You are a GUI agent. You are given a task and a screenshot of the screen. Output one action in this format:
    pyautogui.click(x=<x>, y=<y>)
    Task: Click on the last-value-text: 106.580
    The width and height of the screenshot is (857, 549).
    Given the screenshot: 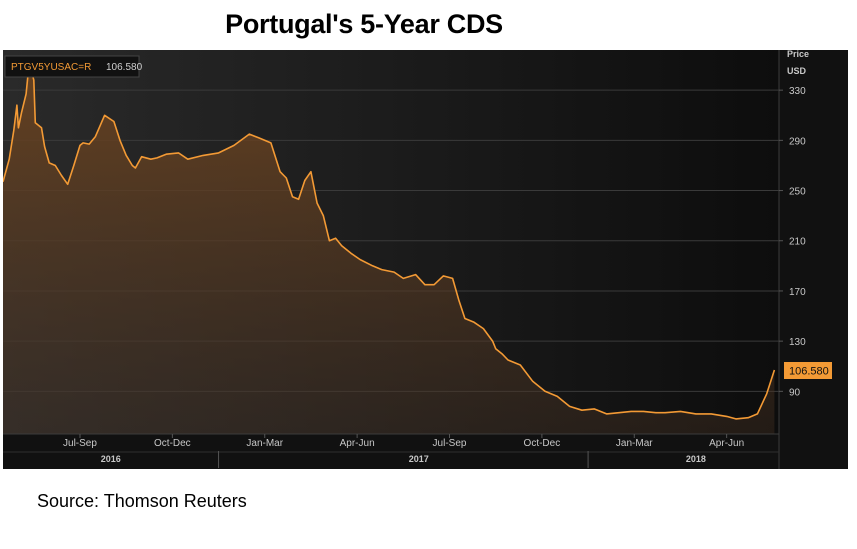 What is the action you would take?
    pyautogui.click(x=809, y=372)
    